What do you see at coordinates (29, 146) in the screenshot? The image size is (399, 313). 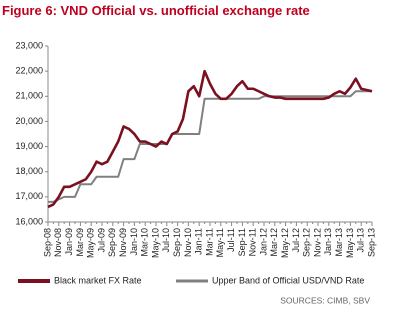 I see `y-tick-label: 19,000` at bounding box center [29, 146].